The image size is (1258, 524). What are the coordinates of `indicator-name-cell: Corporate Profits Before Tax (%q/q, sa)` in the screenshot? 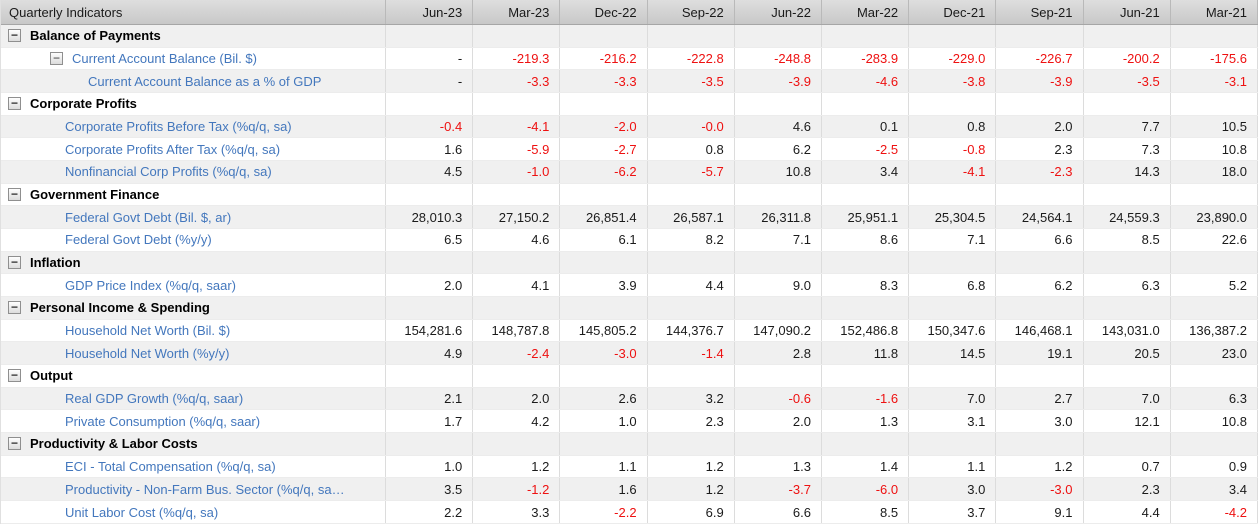 It's located at (193, 127).